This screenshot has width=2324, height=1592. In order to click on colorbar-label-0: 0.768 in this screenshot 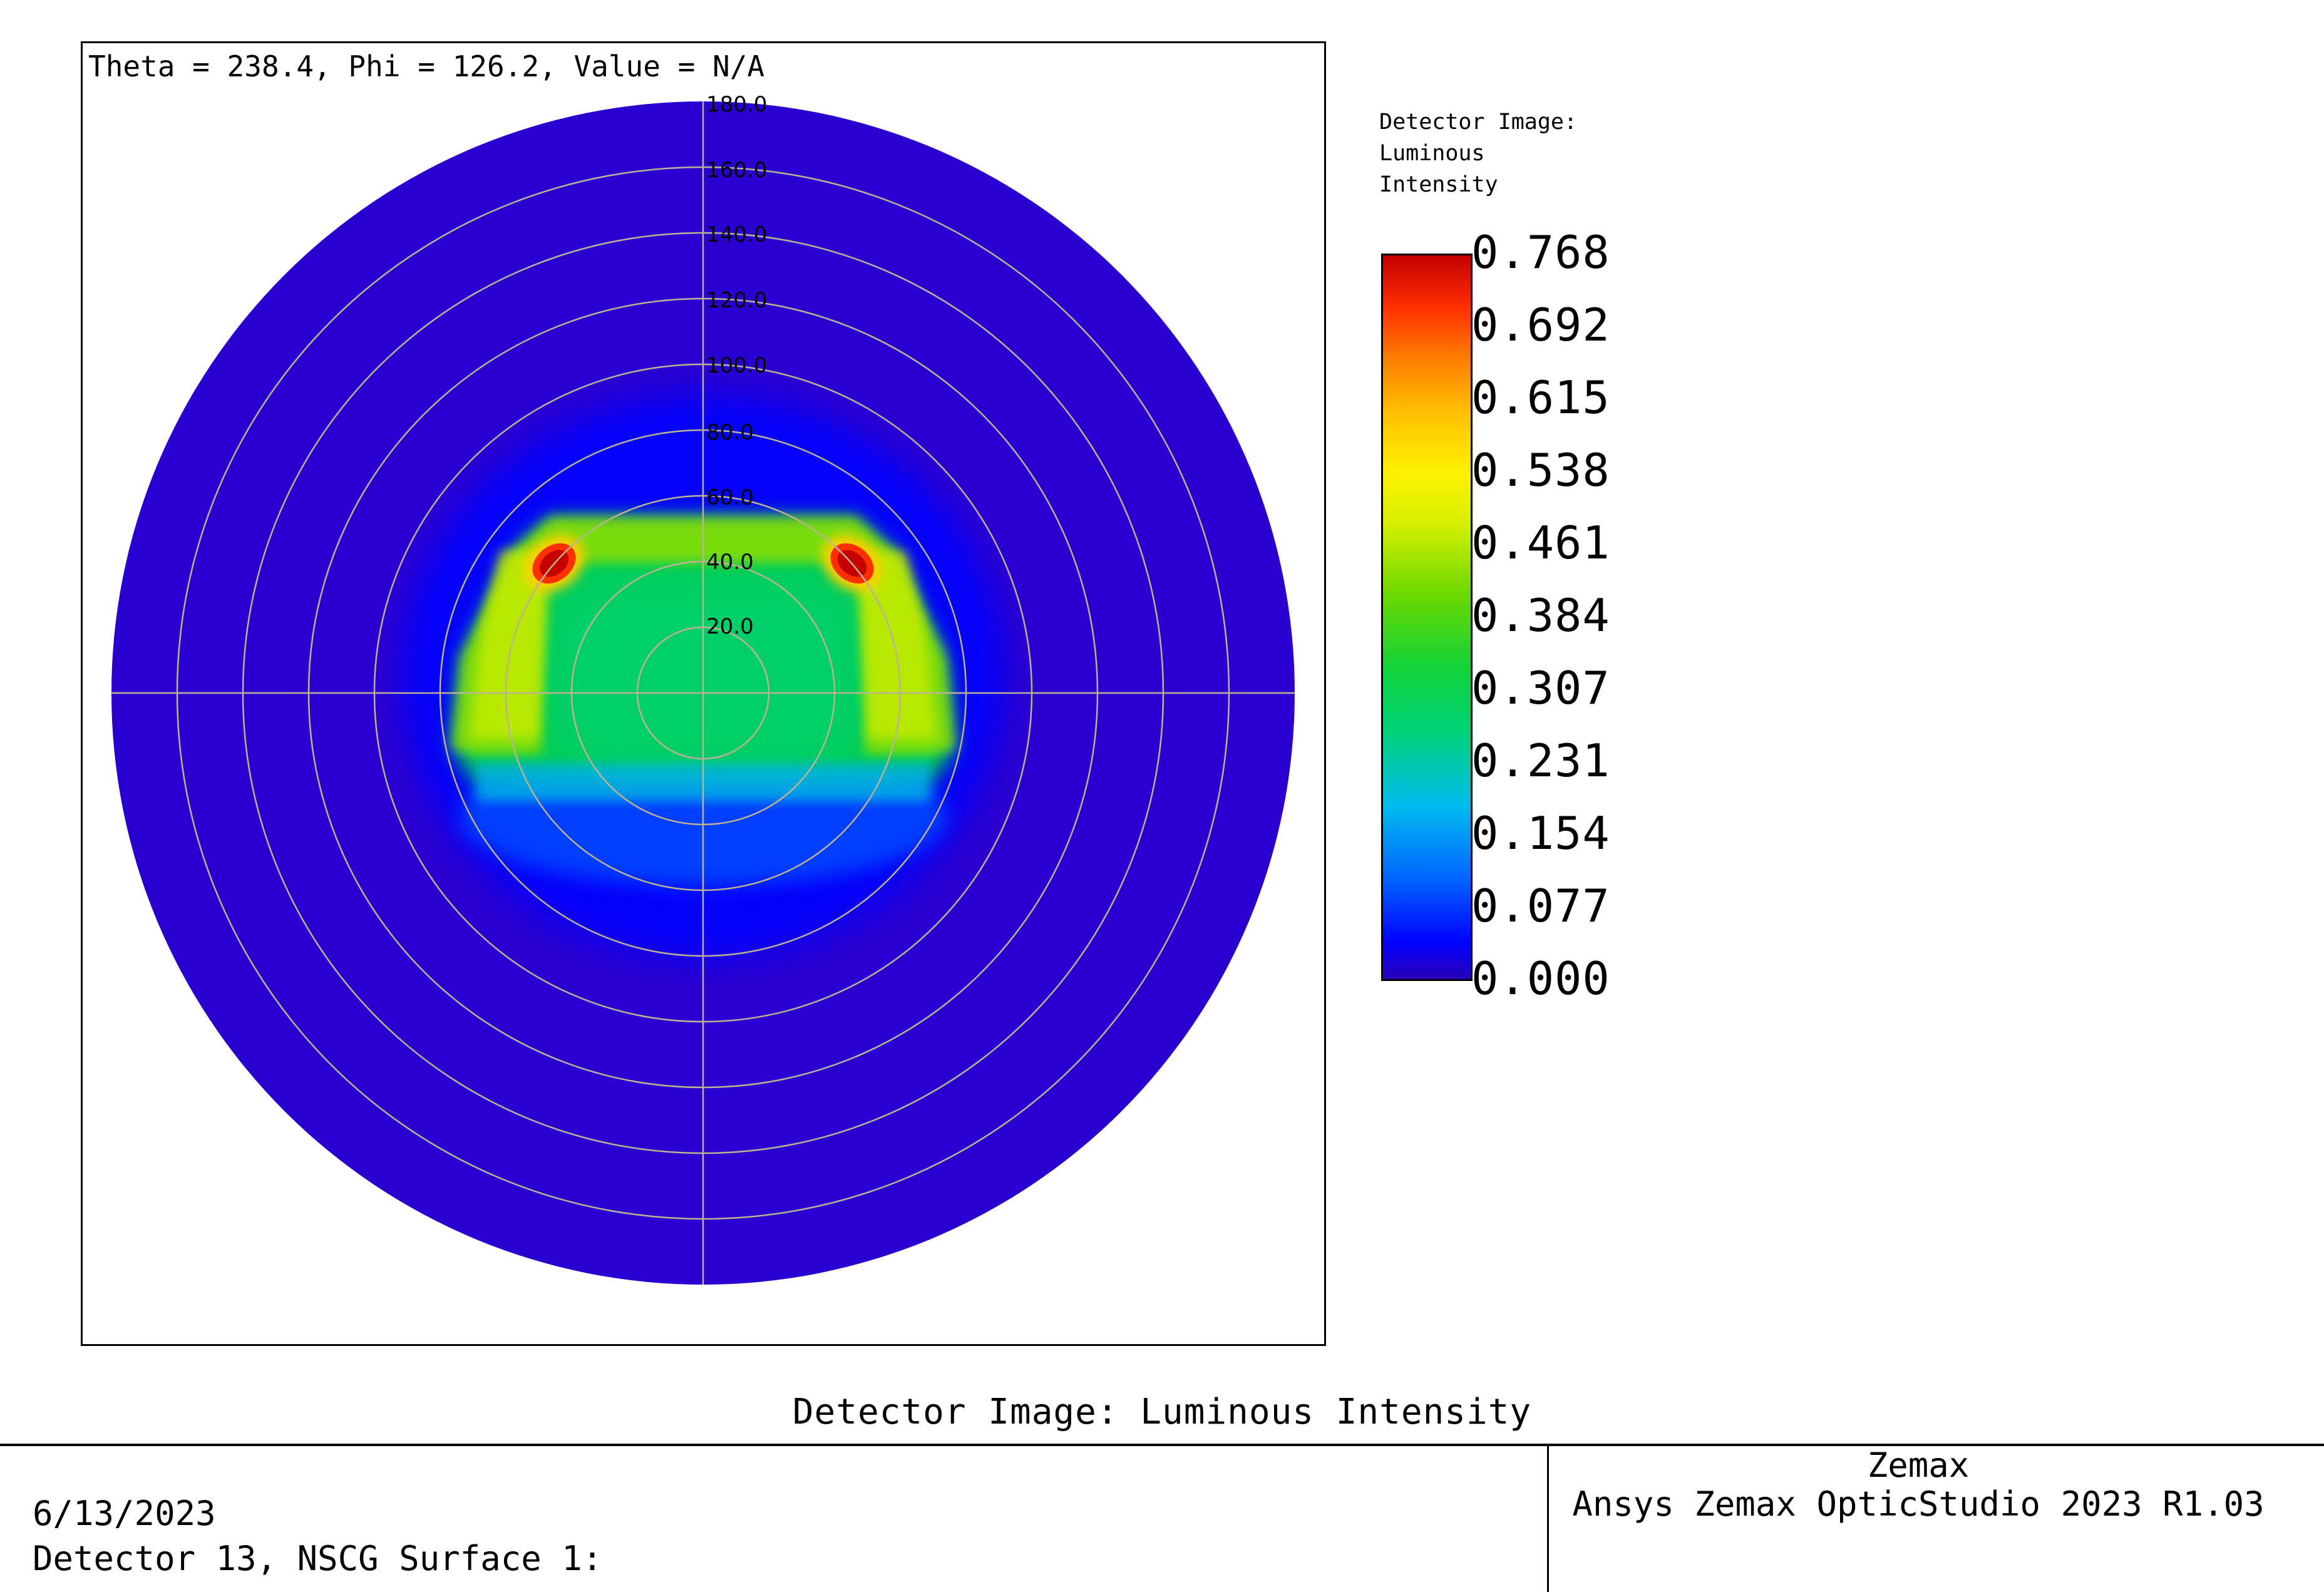, I will do `click(1540, 253)`.